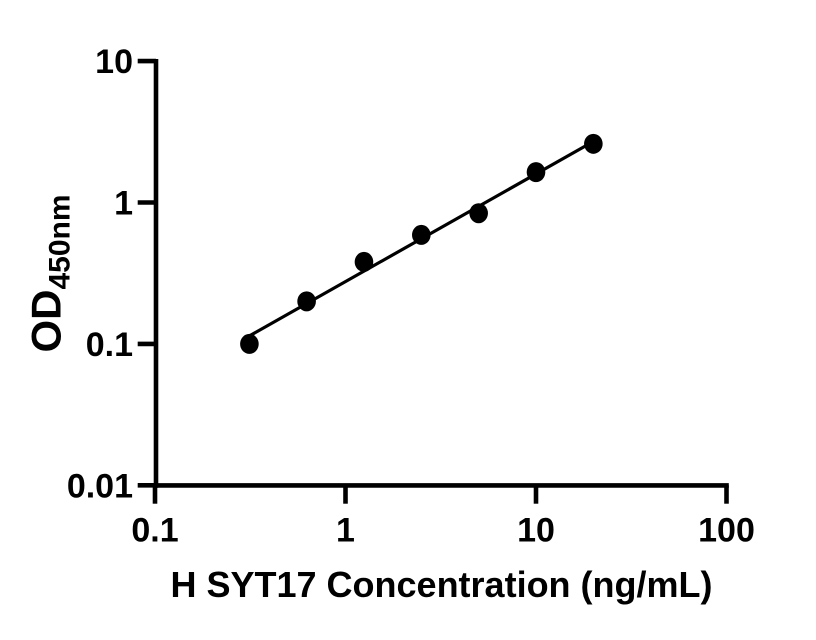 Image resolution: width=816 pixels, height=640 pixels. Describe the element at coordinates (536, 531) in the screenshot. I see `x-tick-label: 10` at that location.